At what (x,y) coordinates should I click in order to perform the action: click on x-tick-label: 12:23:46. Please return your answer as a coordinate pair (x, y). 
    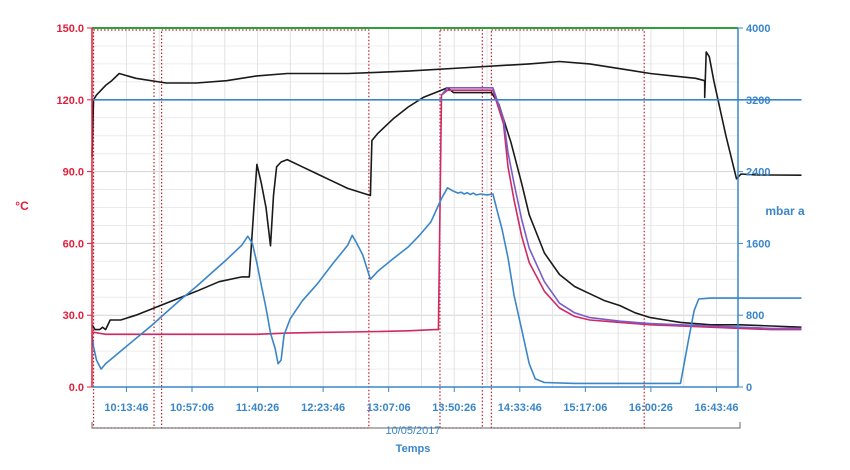
    Looking at the image, I should click on (323, 408).